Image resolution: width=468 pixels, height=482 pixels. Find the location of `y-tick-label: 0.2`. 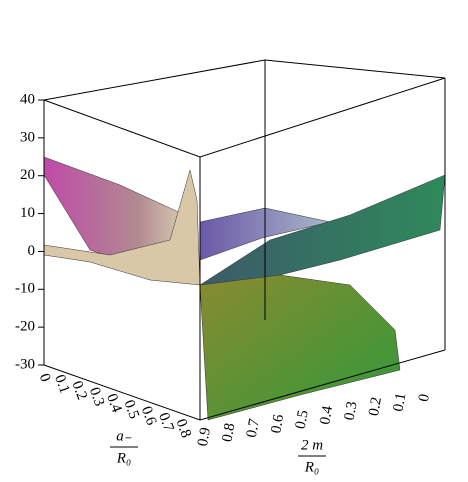

y-tick-label: 0.2 is located at coordinates (375, 406).